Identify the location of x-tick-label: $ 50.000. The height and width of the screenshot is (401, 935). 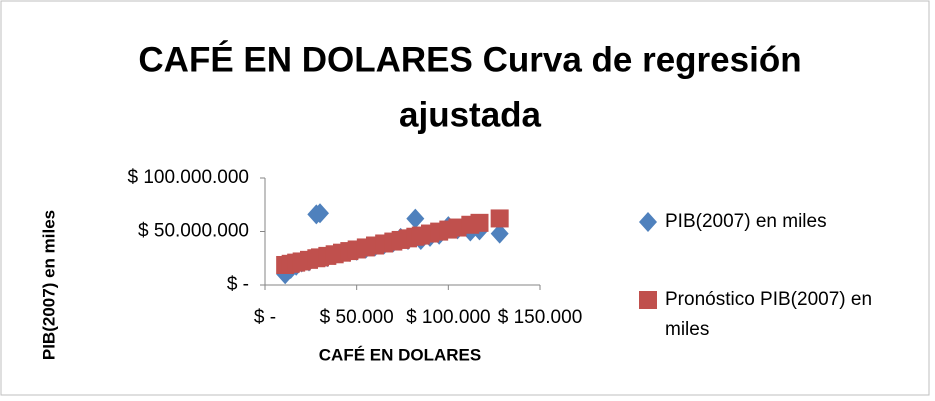
(357, 317).